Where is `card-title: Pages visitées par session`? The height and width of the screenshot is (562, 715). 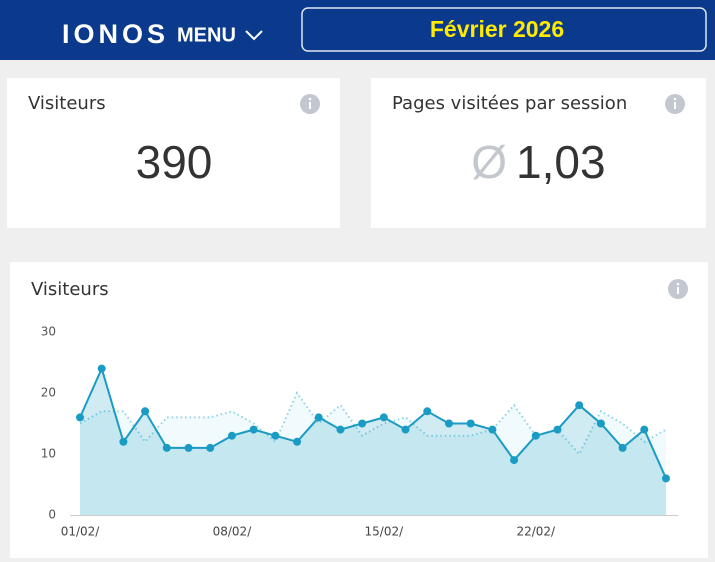
card-title: Pages visitées par session is located at coordinates (509, 103).